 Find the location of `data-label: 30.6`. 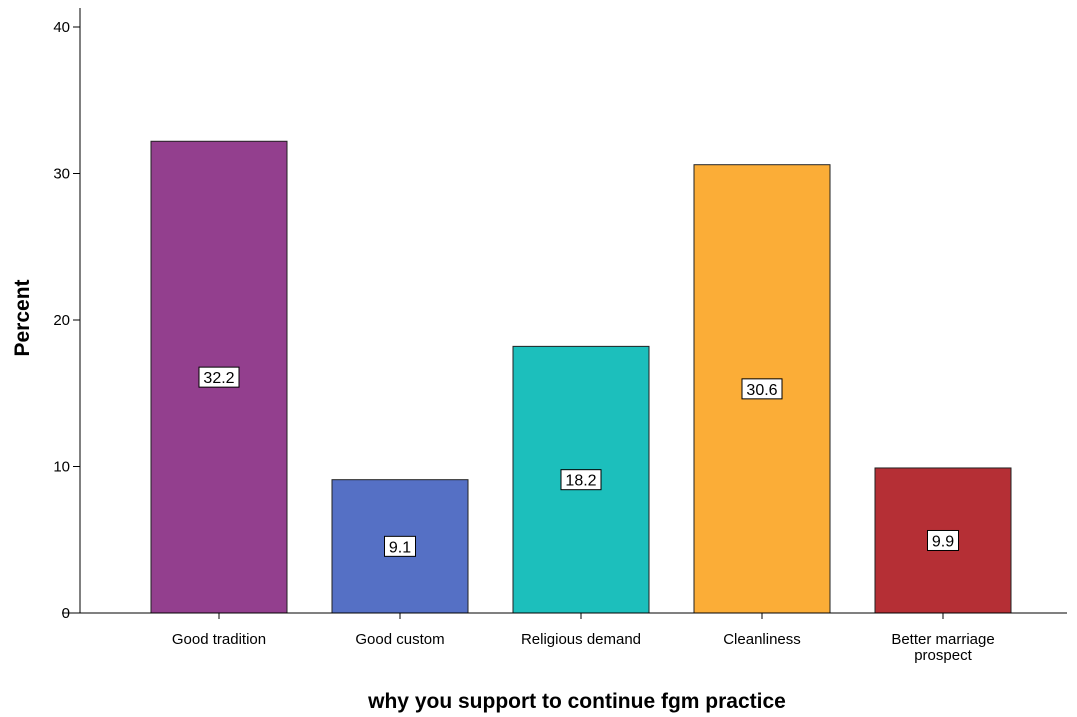

data-label: 30.6 is located at coordinates (761, 390).